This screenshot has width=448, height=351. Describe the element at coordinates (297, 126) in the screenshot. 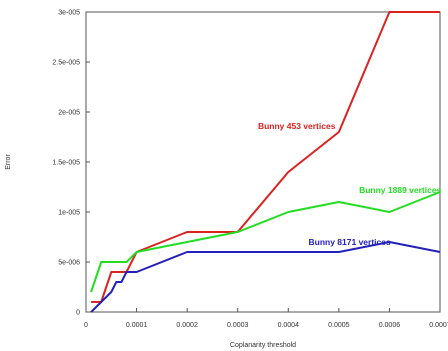

I see `series-label-1: Bunny 453 vertices` at that location.